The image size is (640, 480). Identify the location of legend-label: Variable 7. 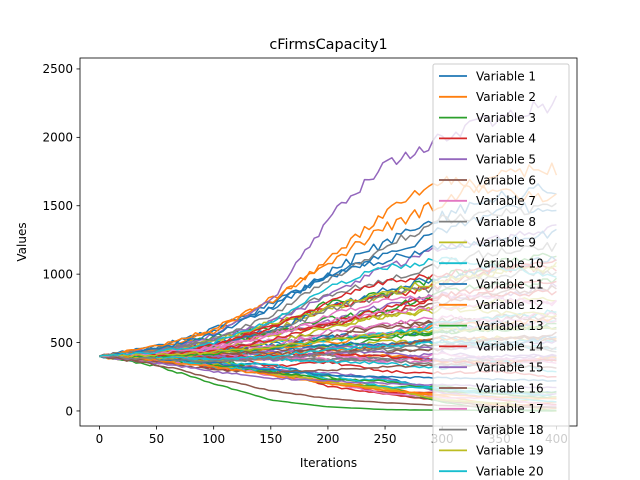
(506, 201).